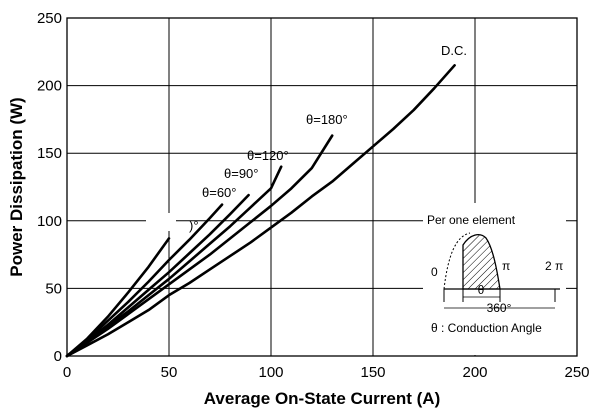 This screenshot has height=409, width=600. What do you see at coordinates (194, 225) in the screenshot?
I see `curve-label-30: )°` at bounding box center [194, 225].